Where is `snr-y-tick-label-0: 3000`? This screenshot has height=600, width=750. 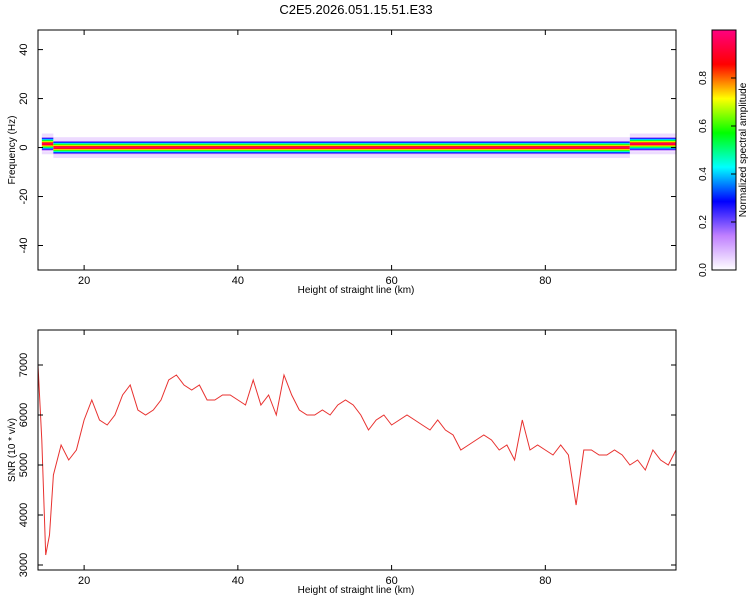 snr-y-tick-label-0: 3000 is located at coordinates (24, 565).